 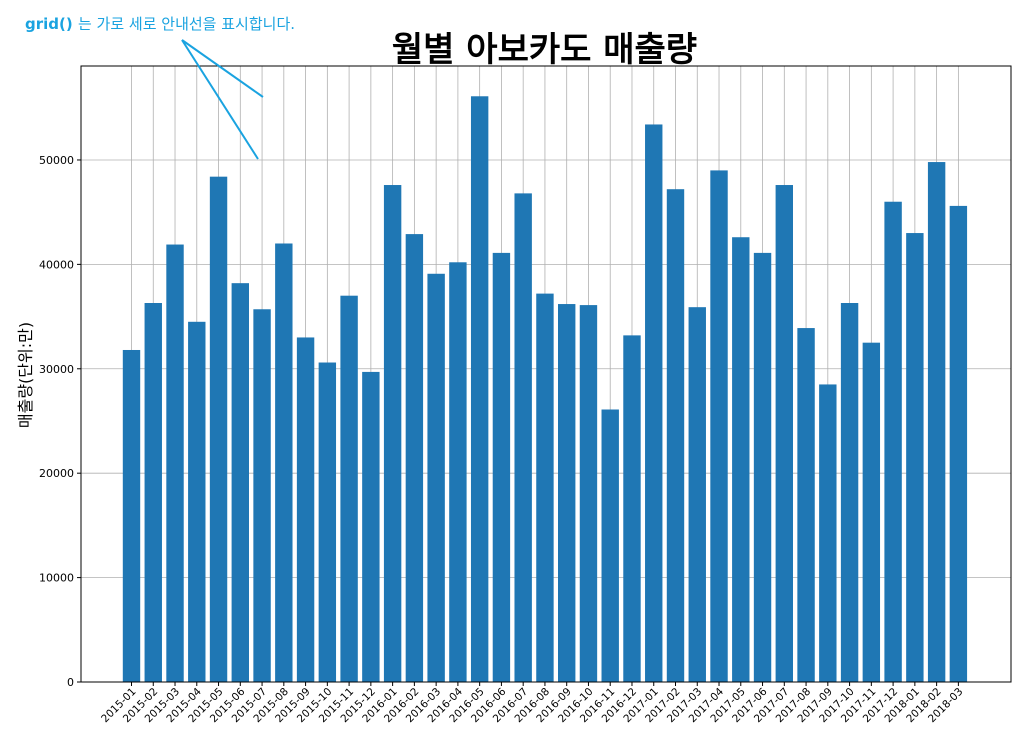 I want to click on chart-title: 월별 아보카도 매출량, so click(x=509, y=46).